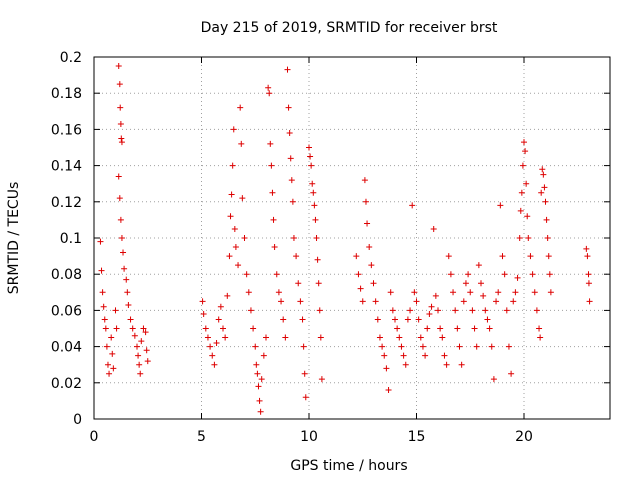 This screenshot has width=640, height=480. Describe the element at coordinates (66, 94) in the screenshot. I see `y-tick-label: 0.18` at that location.